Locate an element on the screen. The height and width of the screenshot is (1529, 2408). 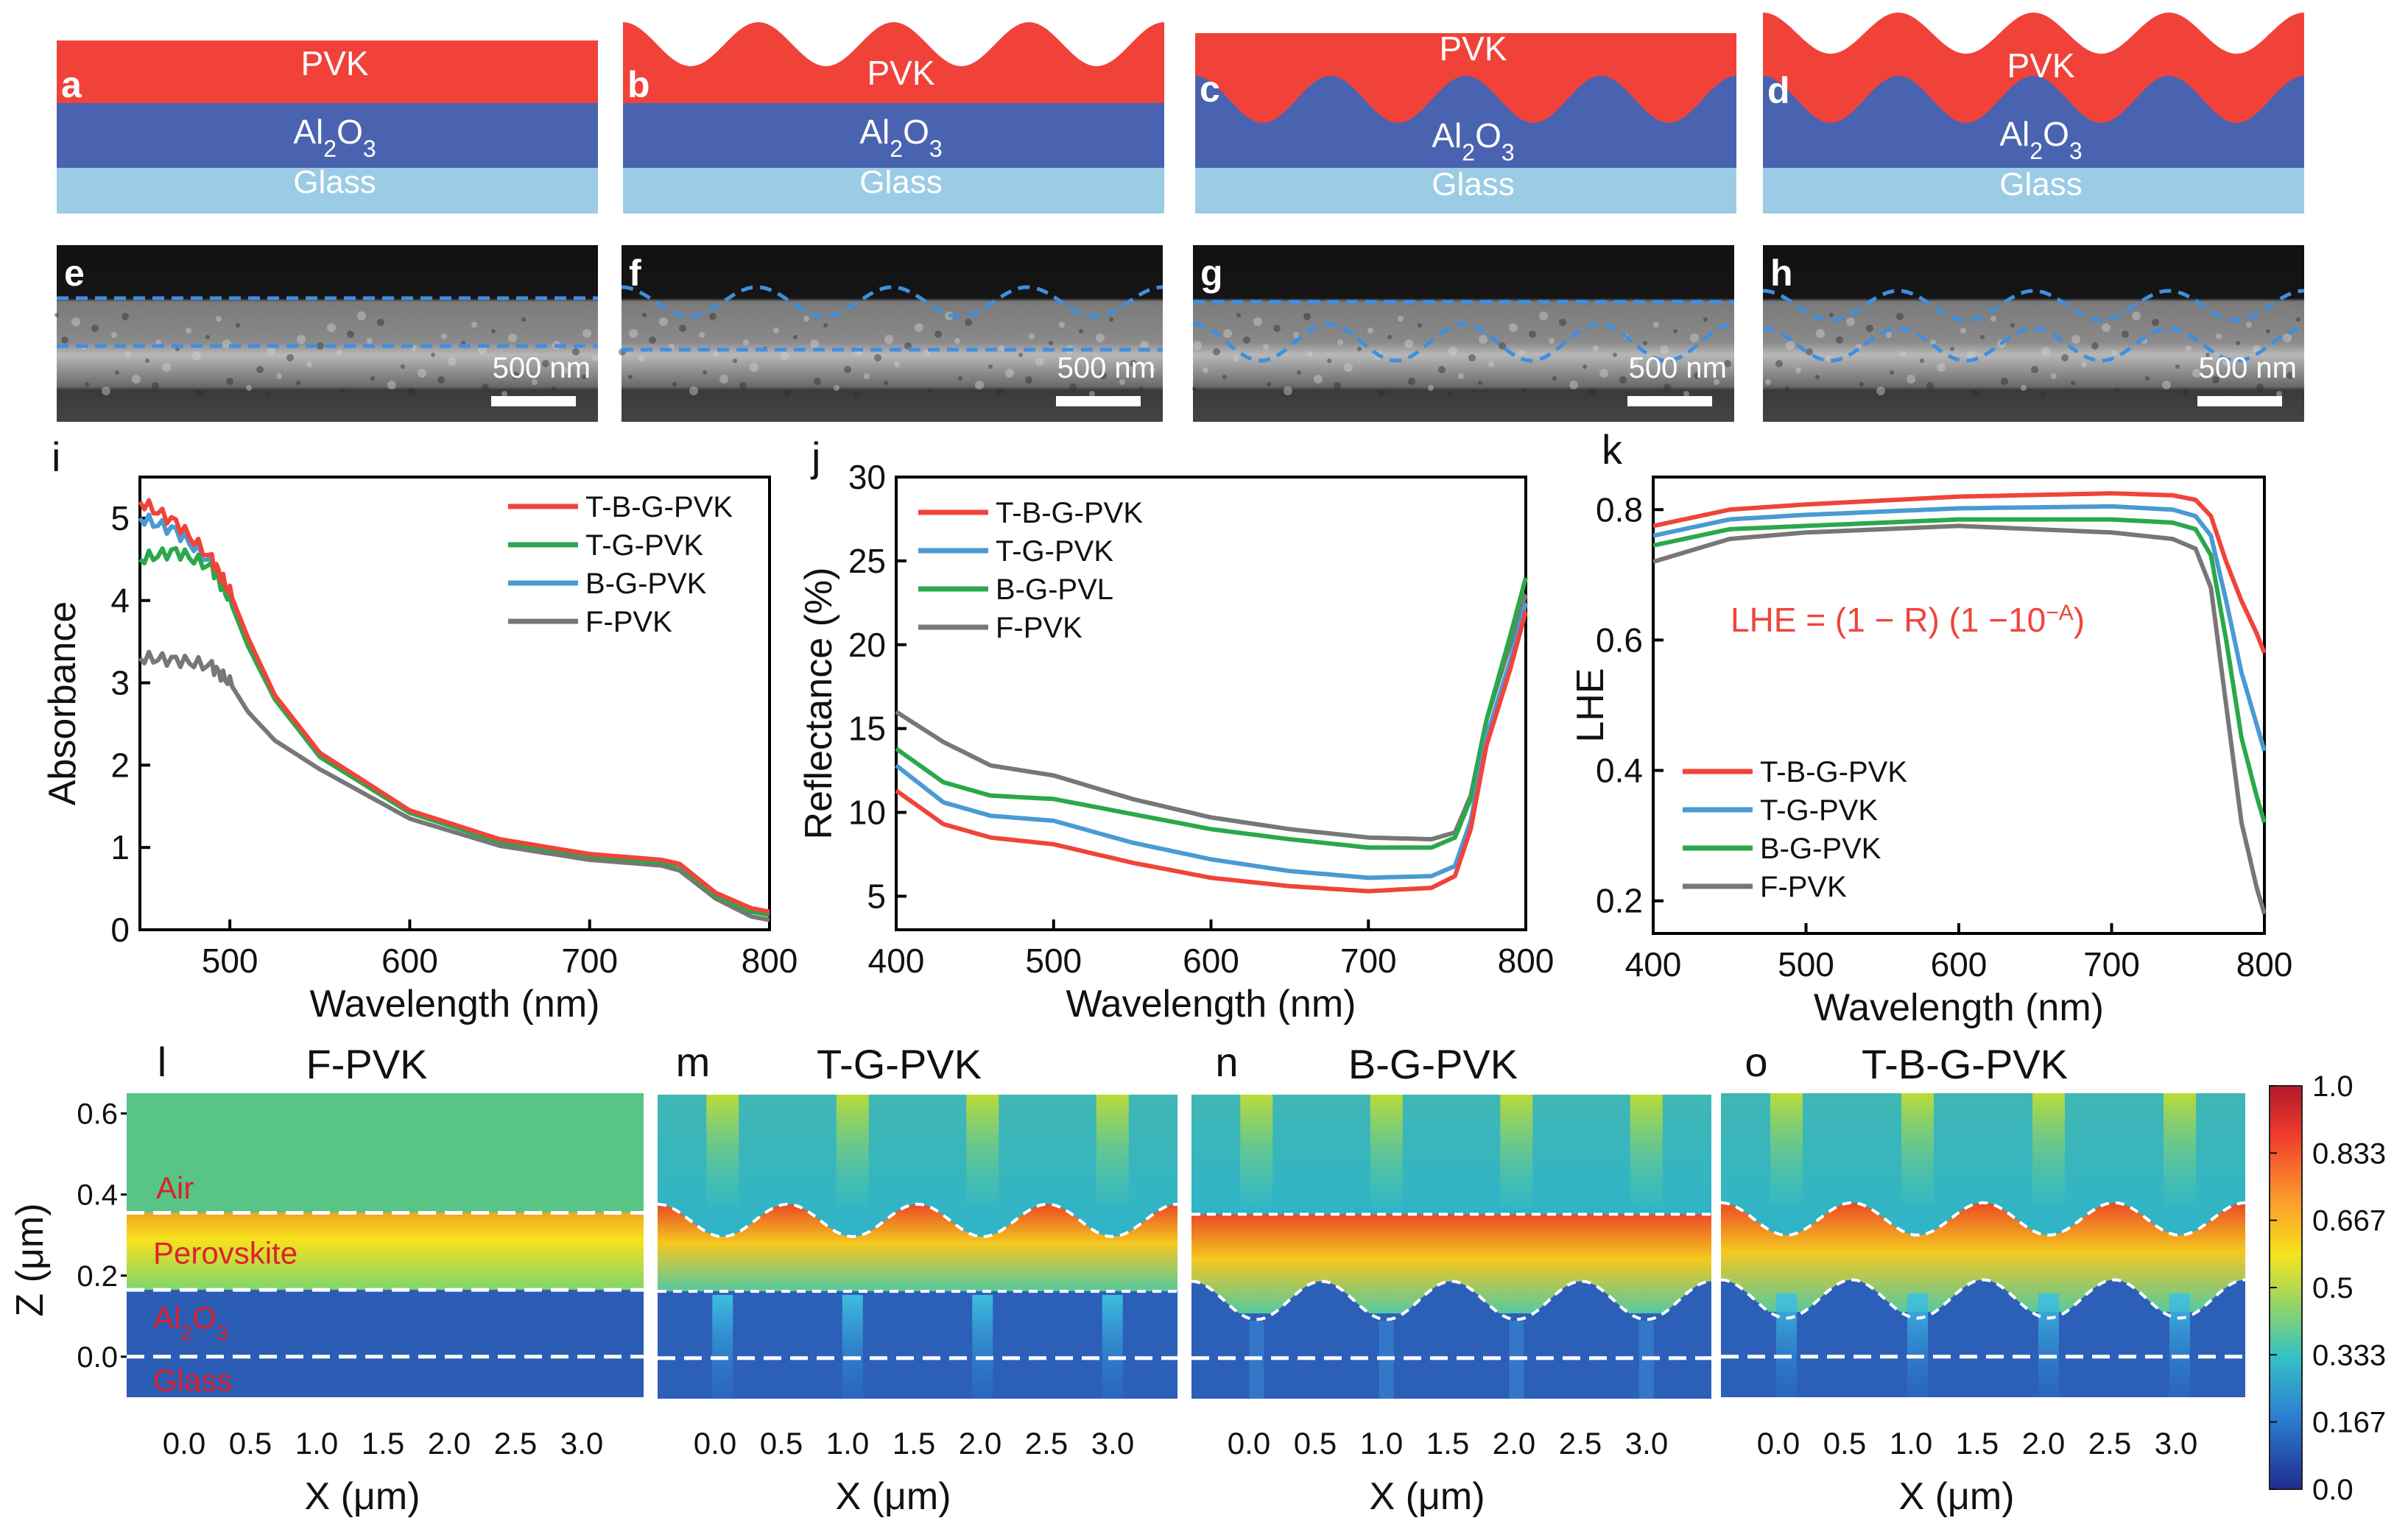
legend-label: F-PVK is located at coordinates (1803, 887).